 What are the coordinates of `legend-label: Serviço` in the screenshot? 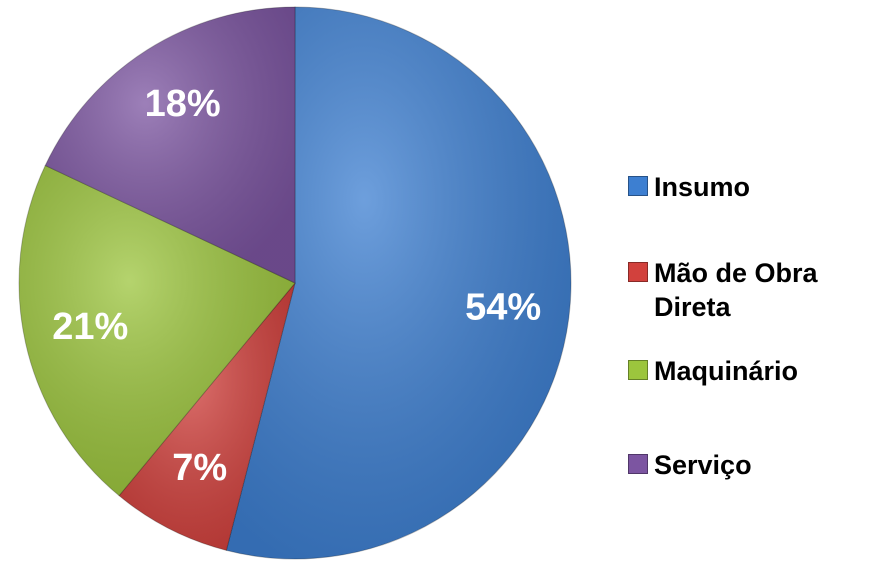 It's located at (703, 465).